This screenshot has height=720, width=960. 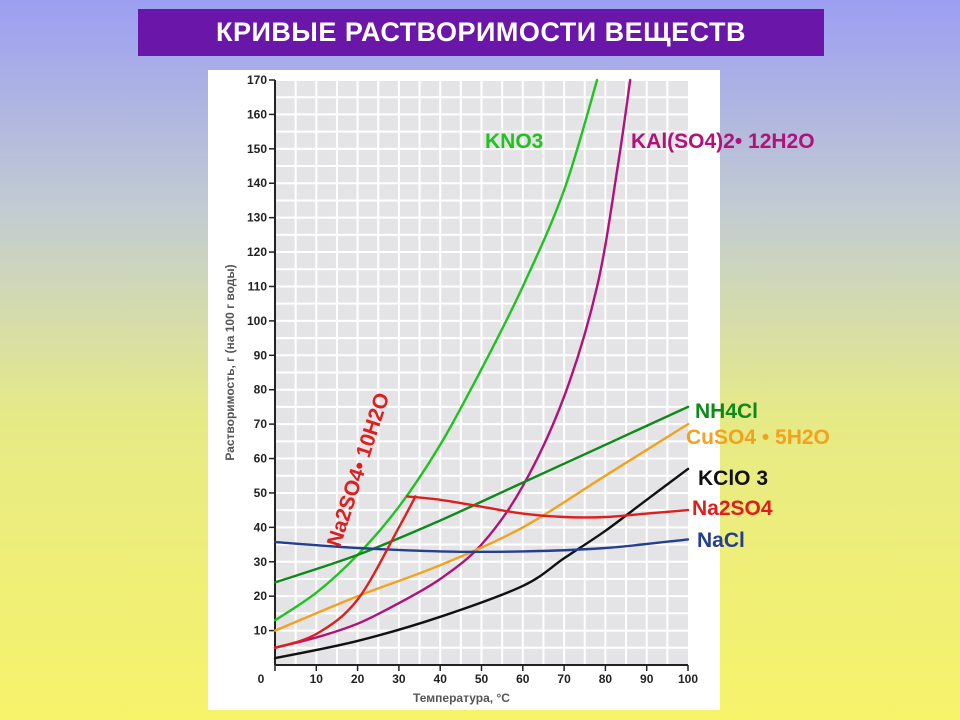 I want to click on series-label-nh4cl: NH4Cl, so click(x=726, y=411).